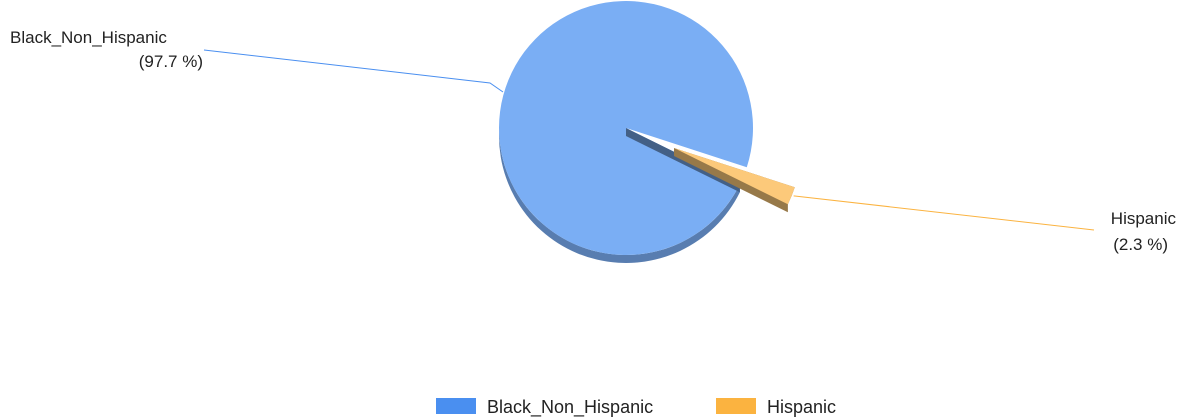  What do you see at coordinates (734, 176) in the screenshot?
I see `pie-slice-hispanic` at bounding box center [734, 176].